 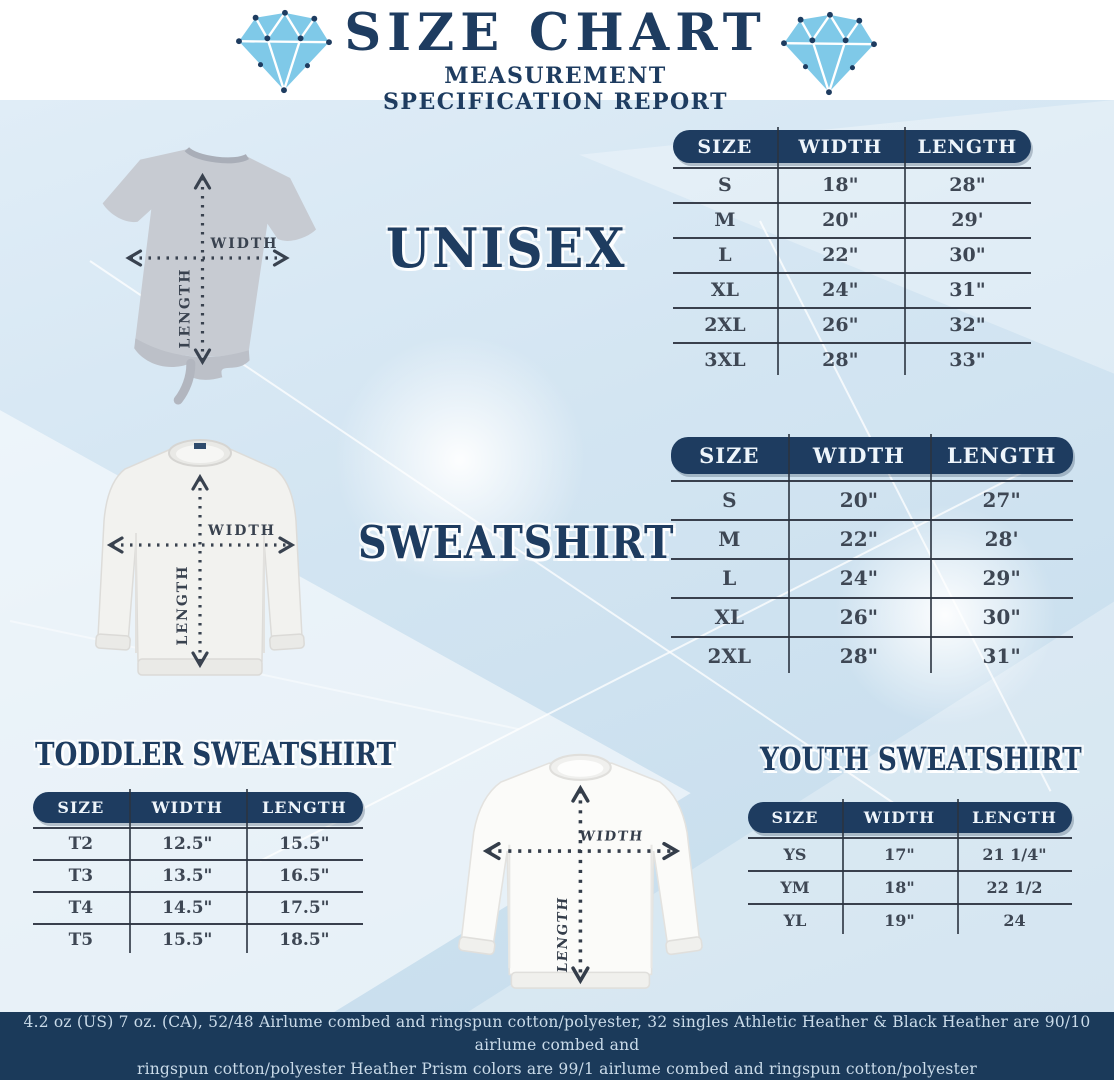 I want to click on cell-width: 14.5", so click(x=187, y=908).